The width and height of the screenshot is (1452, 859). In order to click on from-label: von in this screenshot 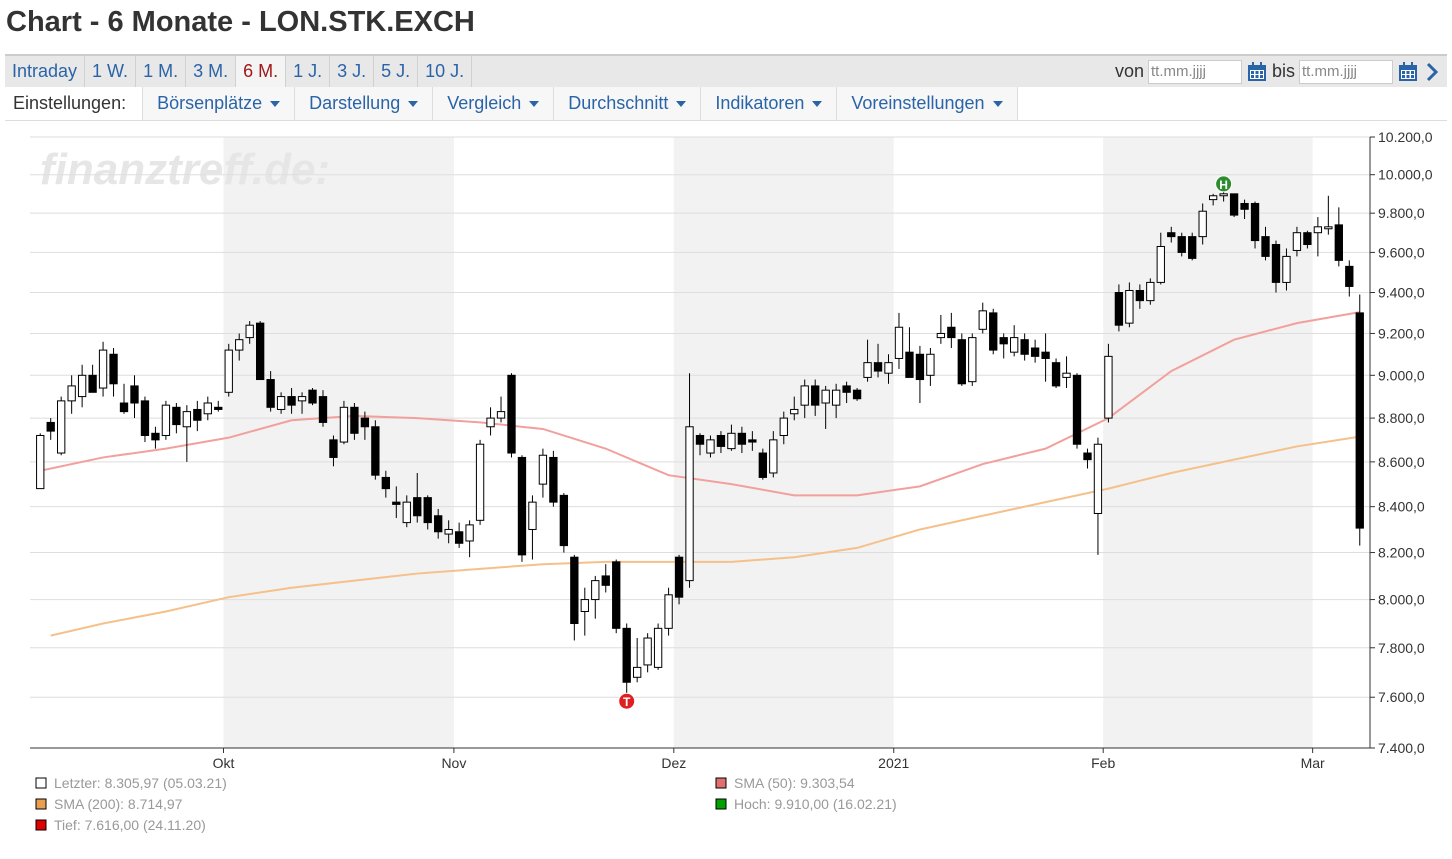, I will do `click(1129, 71)`.